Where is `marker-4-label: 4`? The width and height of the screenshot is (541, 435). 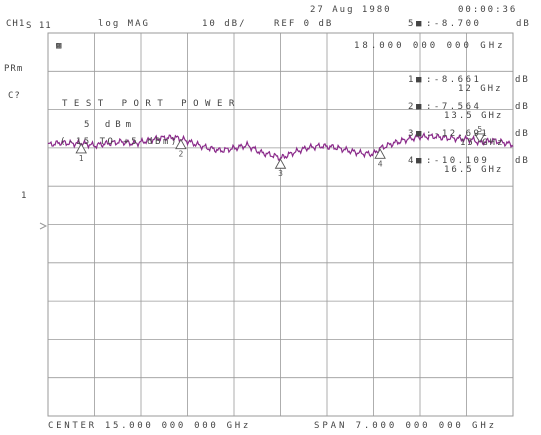 marker-4-label: 4 is located at coordinates (380, 163).